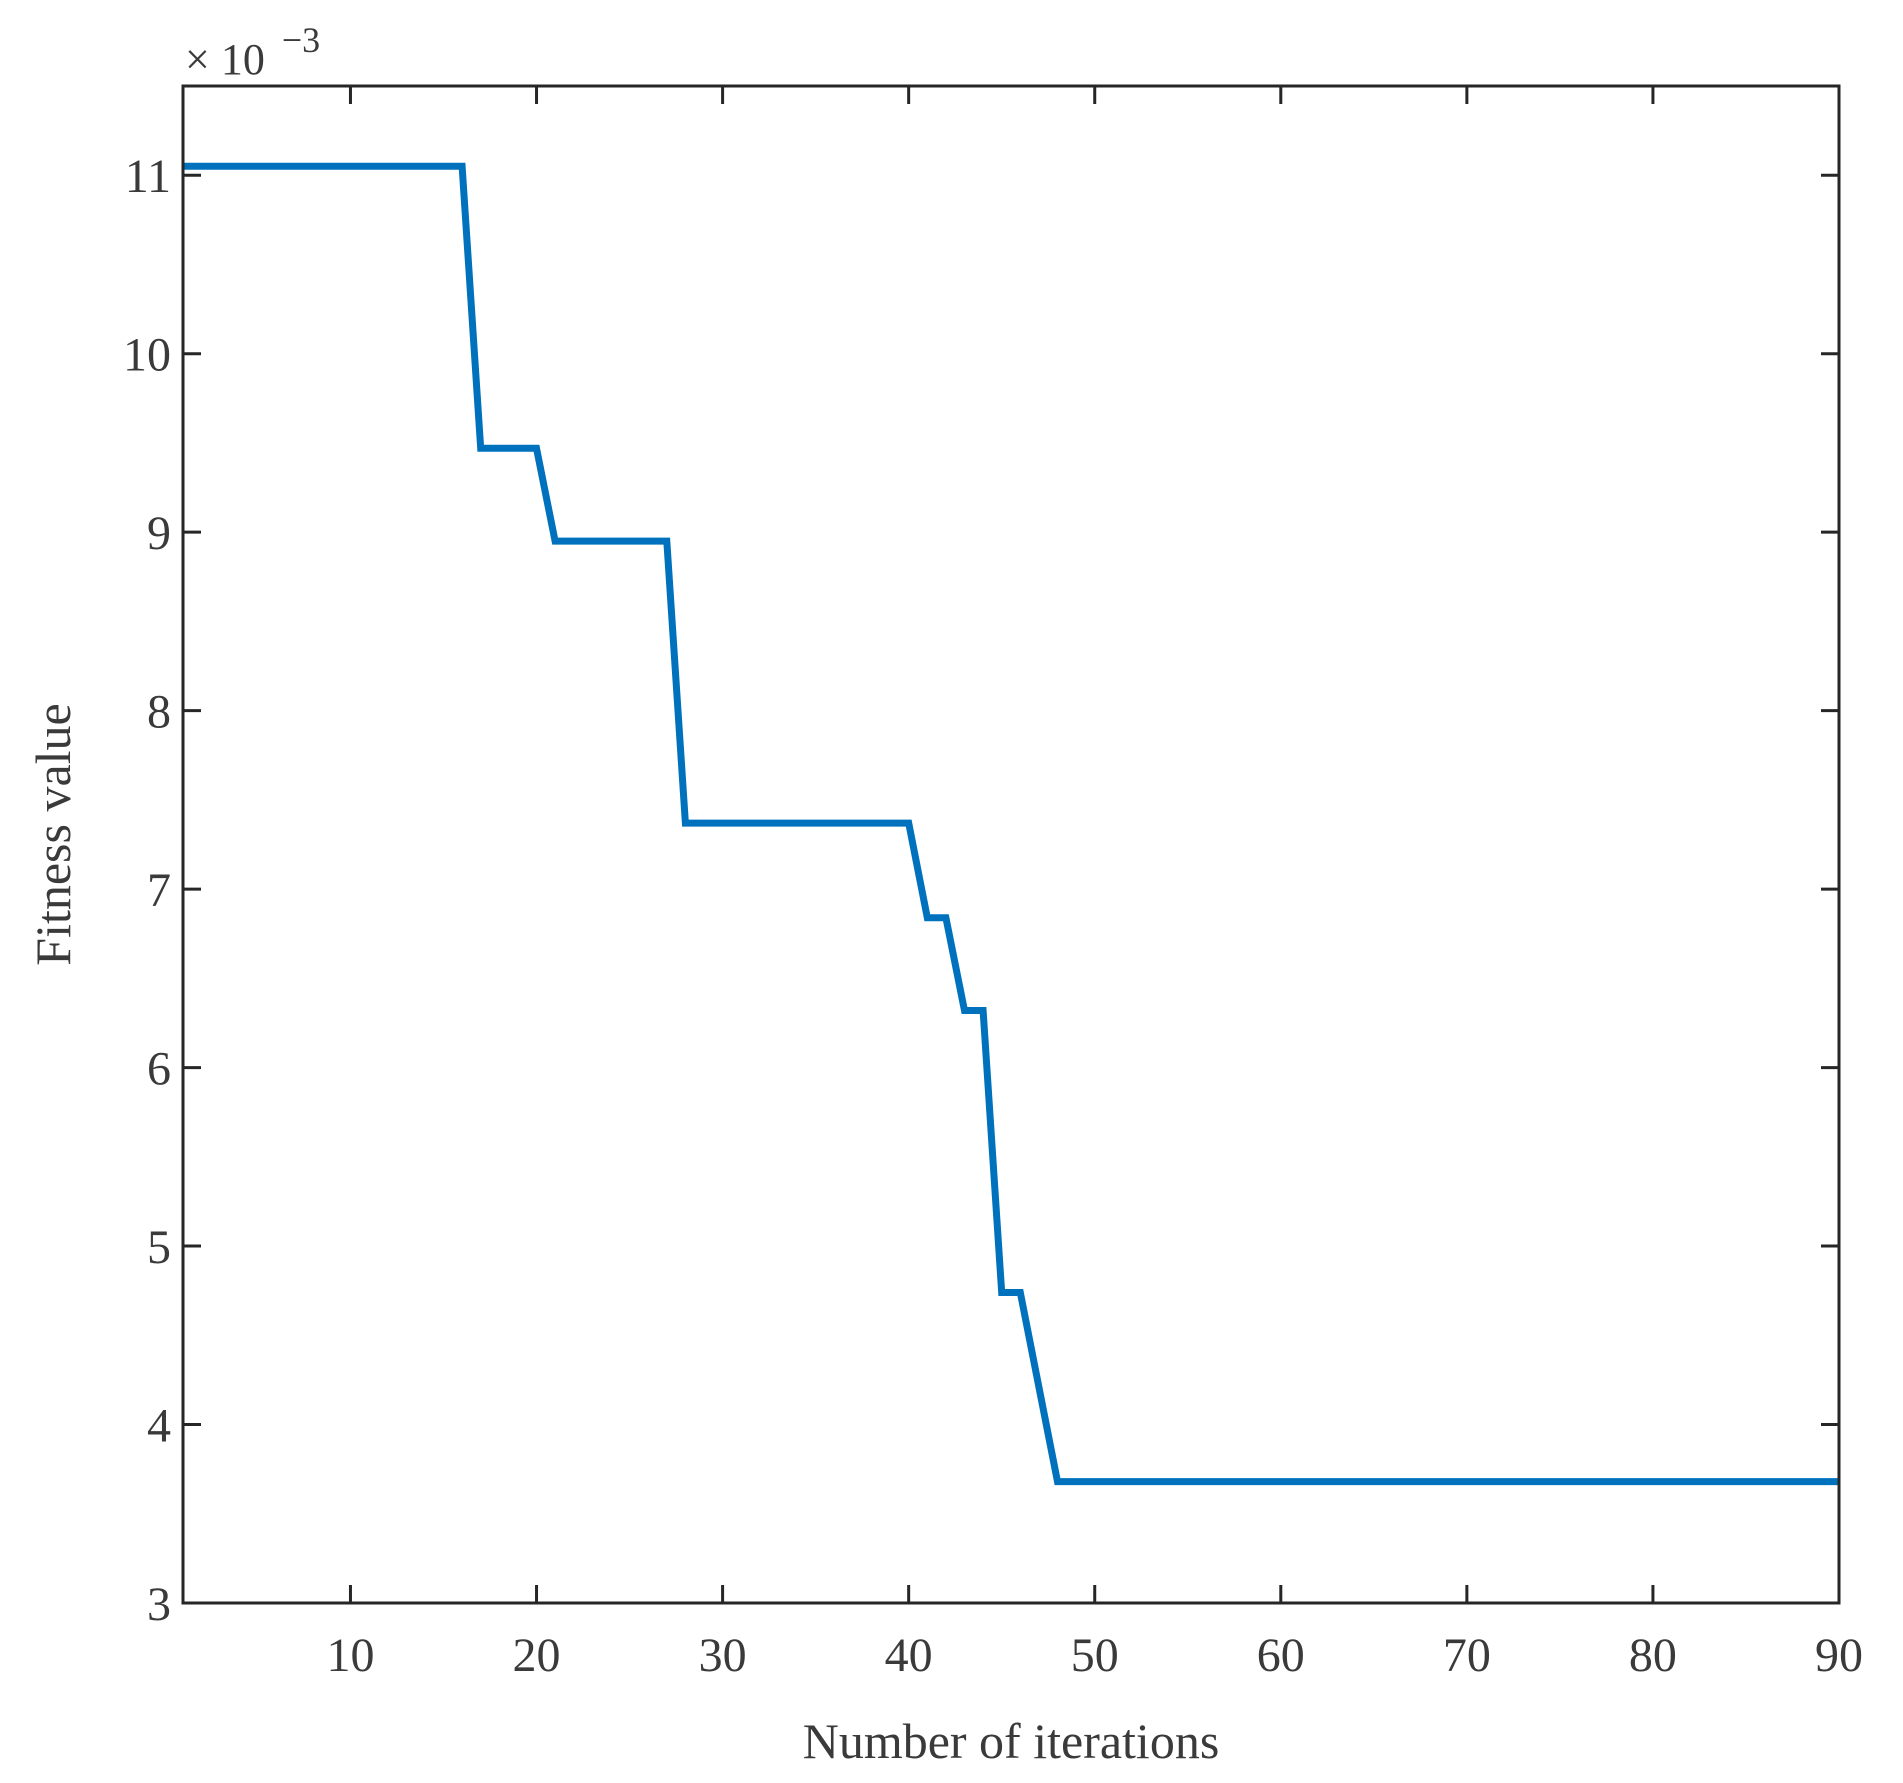  Describe the element at coordinates (159, 1426) in the screenshot. I see `y-tick-label: 4` at that location.